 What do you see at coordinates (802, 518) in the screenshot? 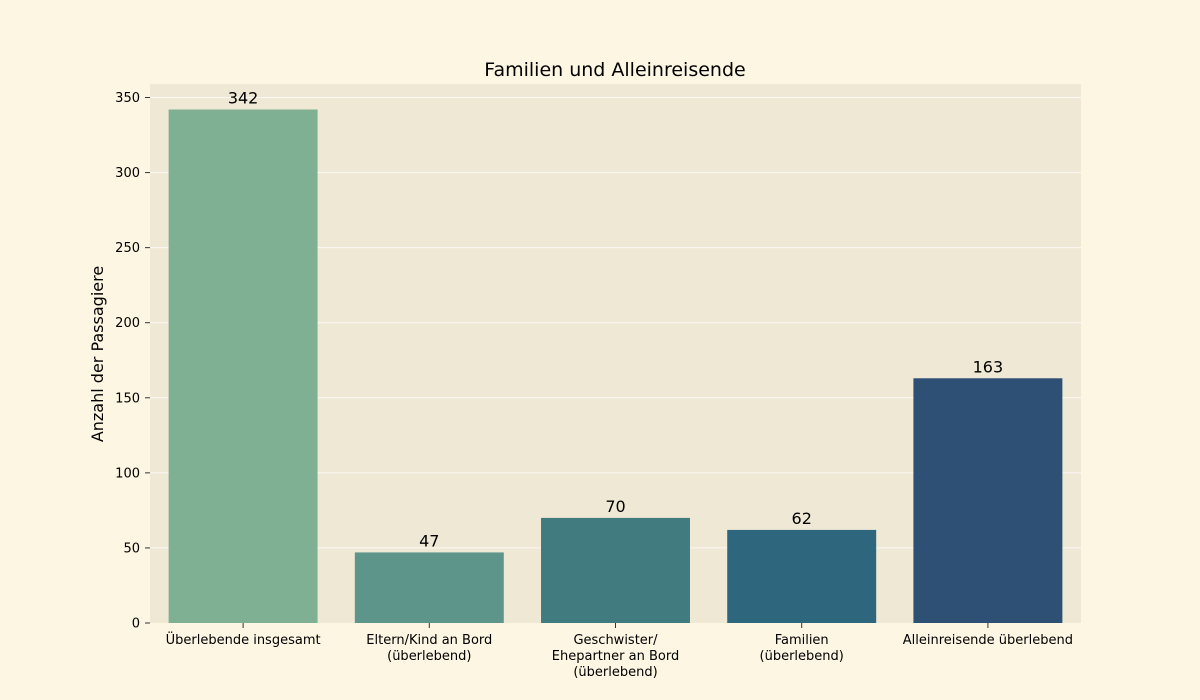
I see `bar-value-label: 62` at bounding box center [802, 518].